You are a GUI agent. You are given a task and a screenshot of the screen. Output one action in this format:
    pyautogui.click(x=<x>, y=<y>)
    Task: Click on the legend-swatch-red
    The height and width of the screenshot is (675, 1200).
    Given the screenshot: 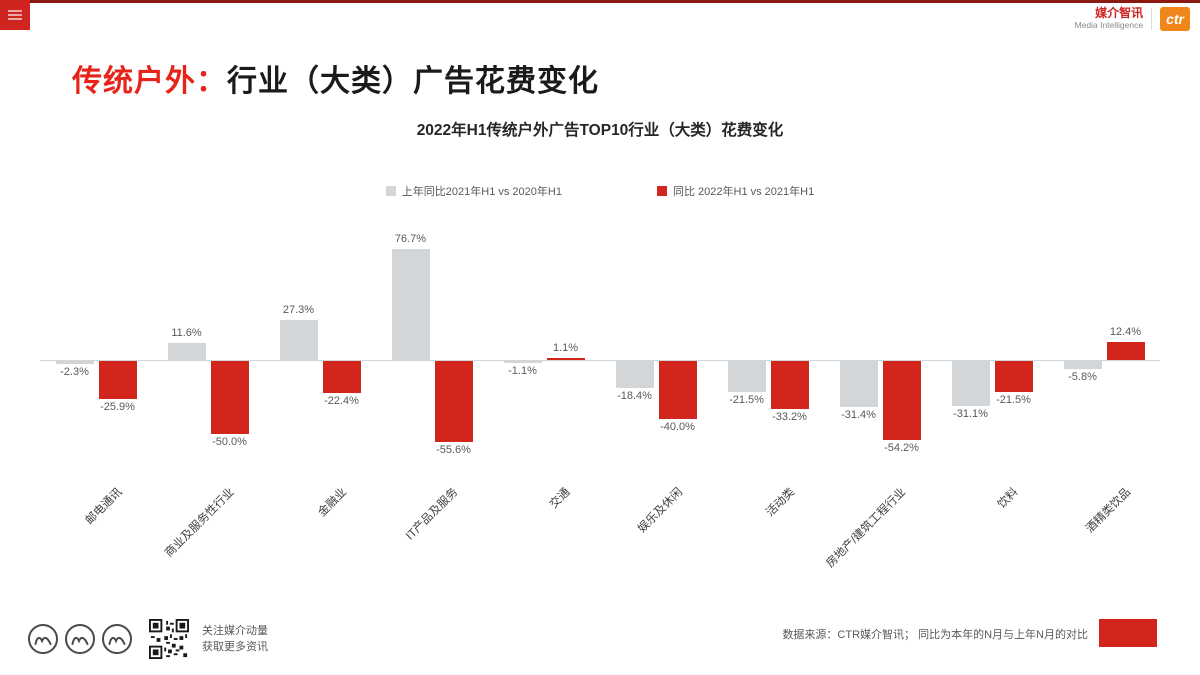 What is the action you would take?
    pyautogui.click(x=661, y=191)
    